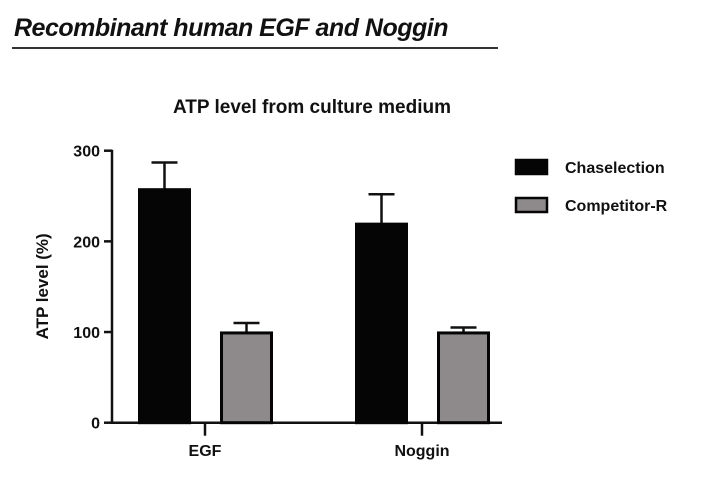  I want to click on y-tick-label: 0, so click(95, 424).